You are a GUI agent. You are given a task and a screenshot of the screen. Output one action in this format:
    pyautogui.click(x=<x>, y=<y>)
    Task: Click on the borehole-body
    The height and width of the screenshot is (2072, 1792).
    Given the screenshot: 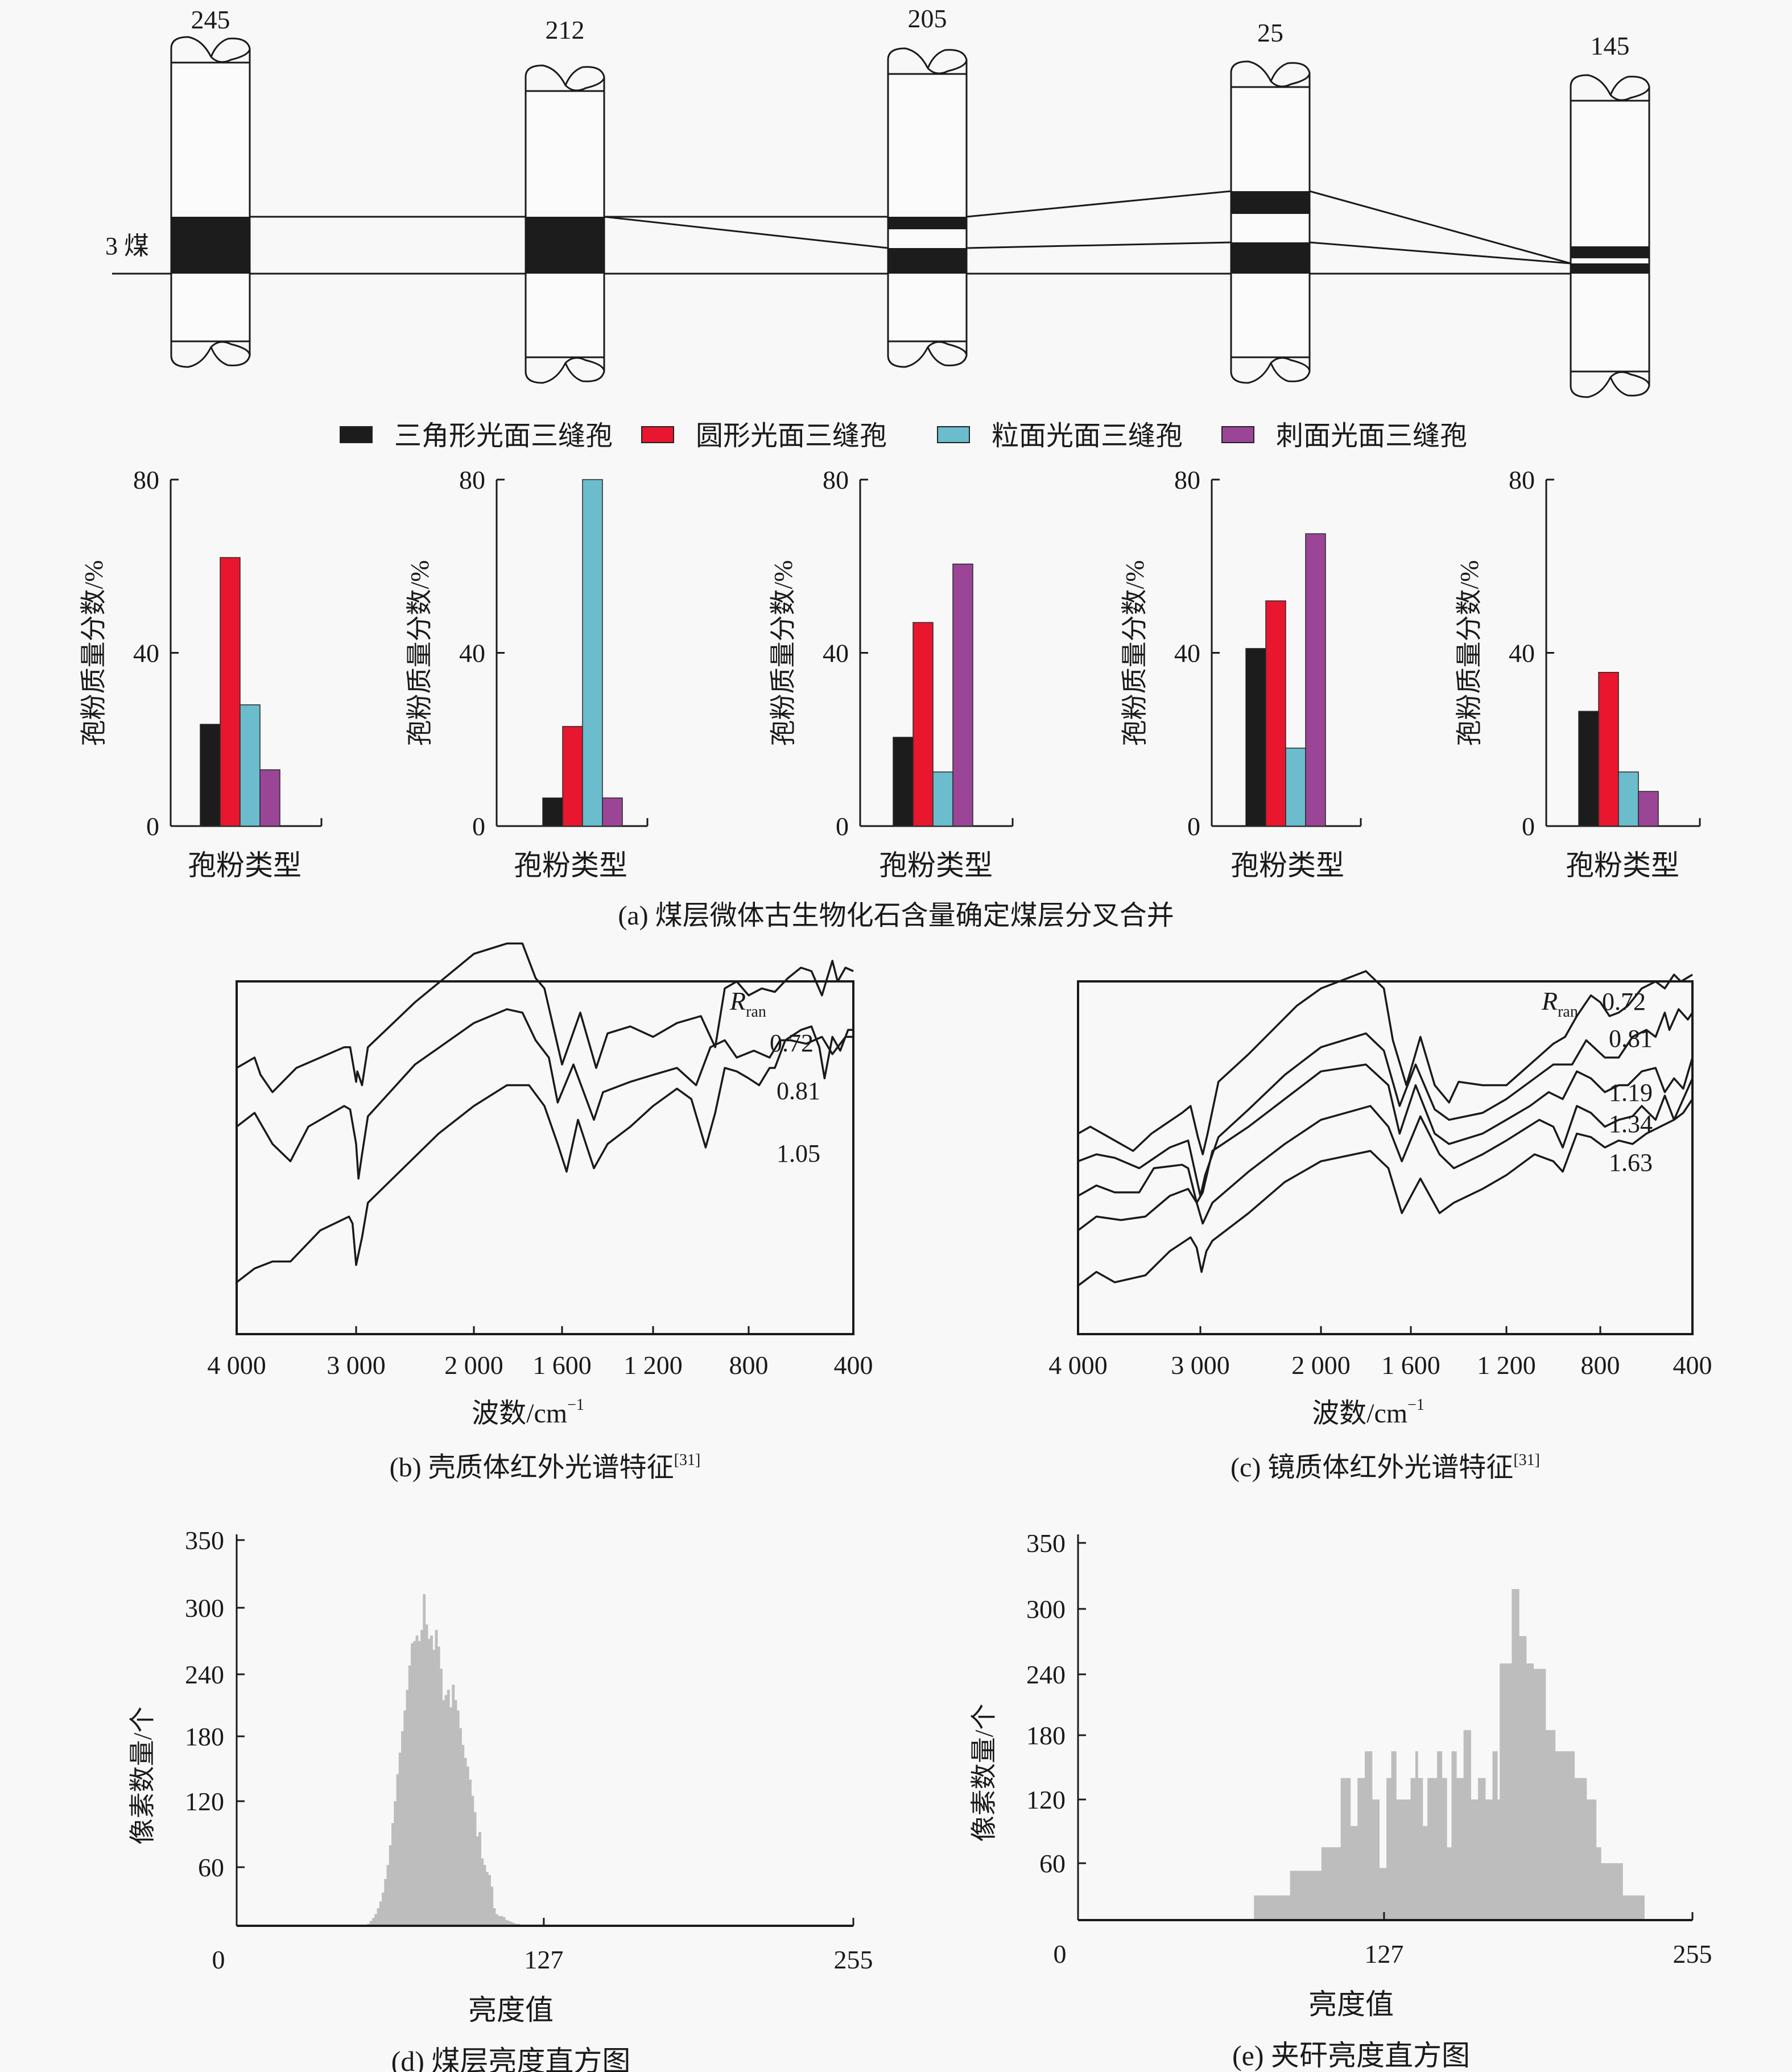 What is the action you would take?
    pyautogui.click(x=210, y=201)
    